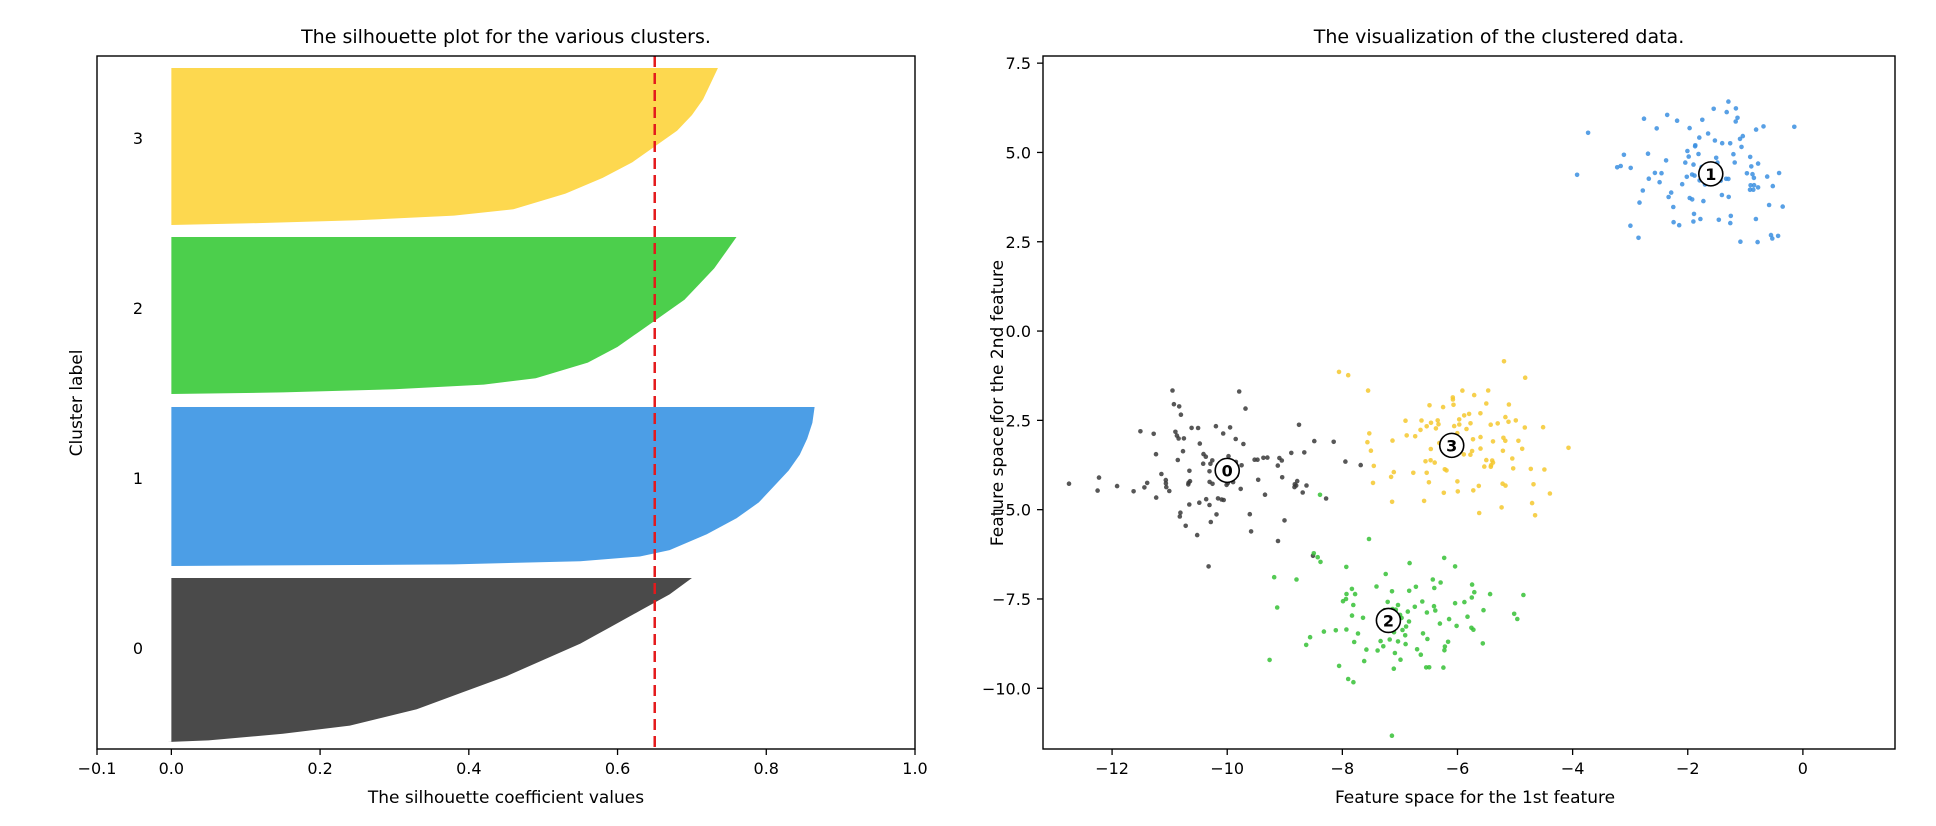 The height and width of the screenshot is (826, 1936). I want to click on cluster-center-marker, so click(1388, 620).